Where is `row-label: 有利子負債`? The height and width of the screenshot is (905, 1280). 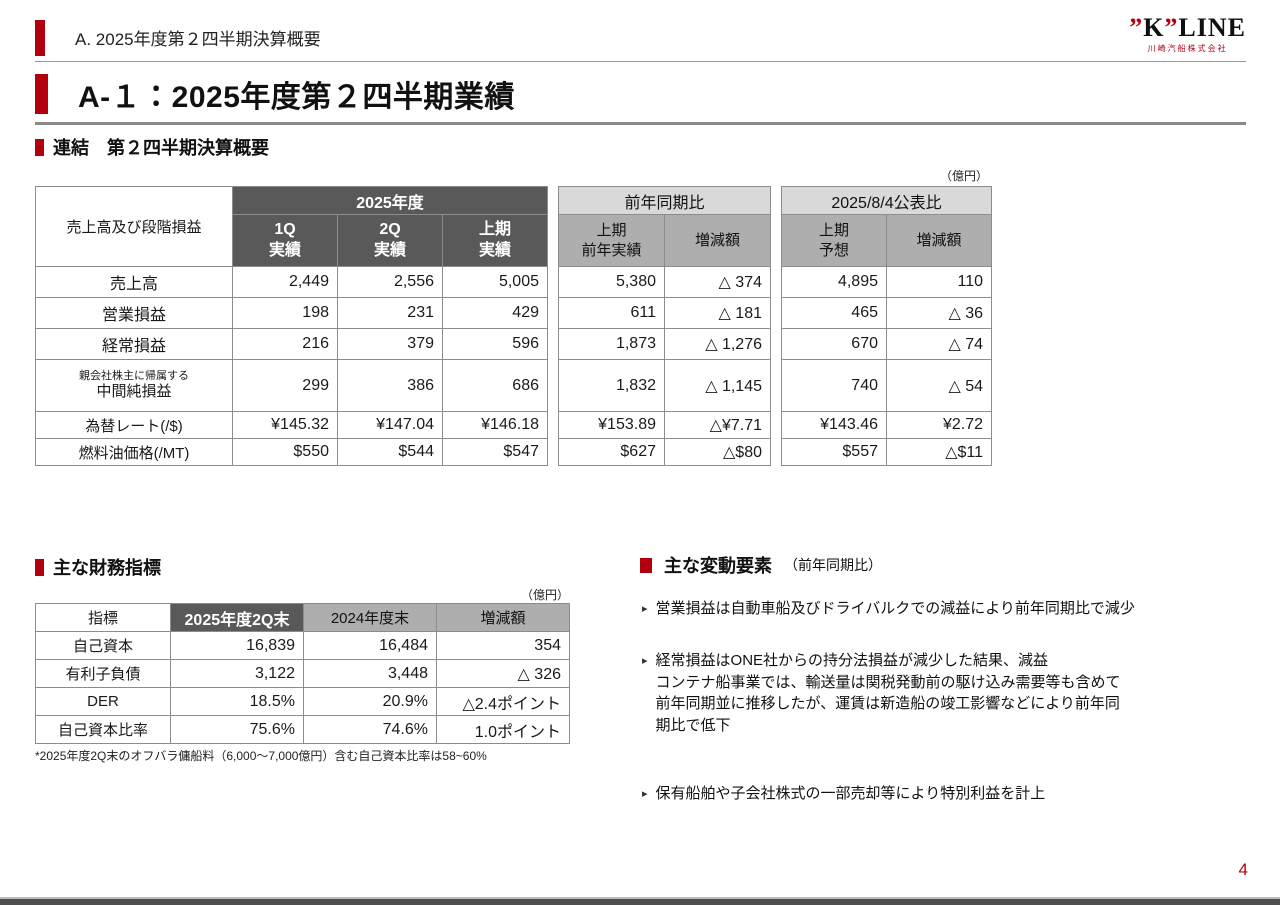 row-label: 有利子負債 is located at coordinates (103, 673).